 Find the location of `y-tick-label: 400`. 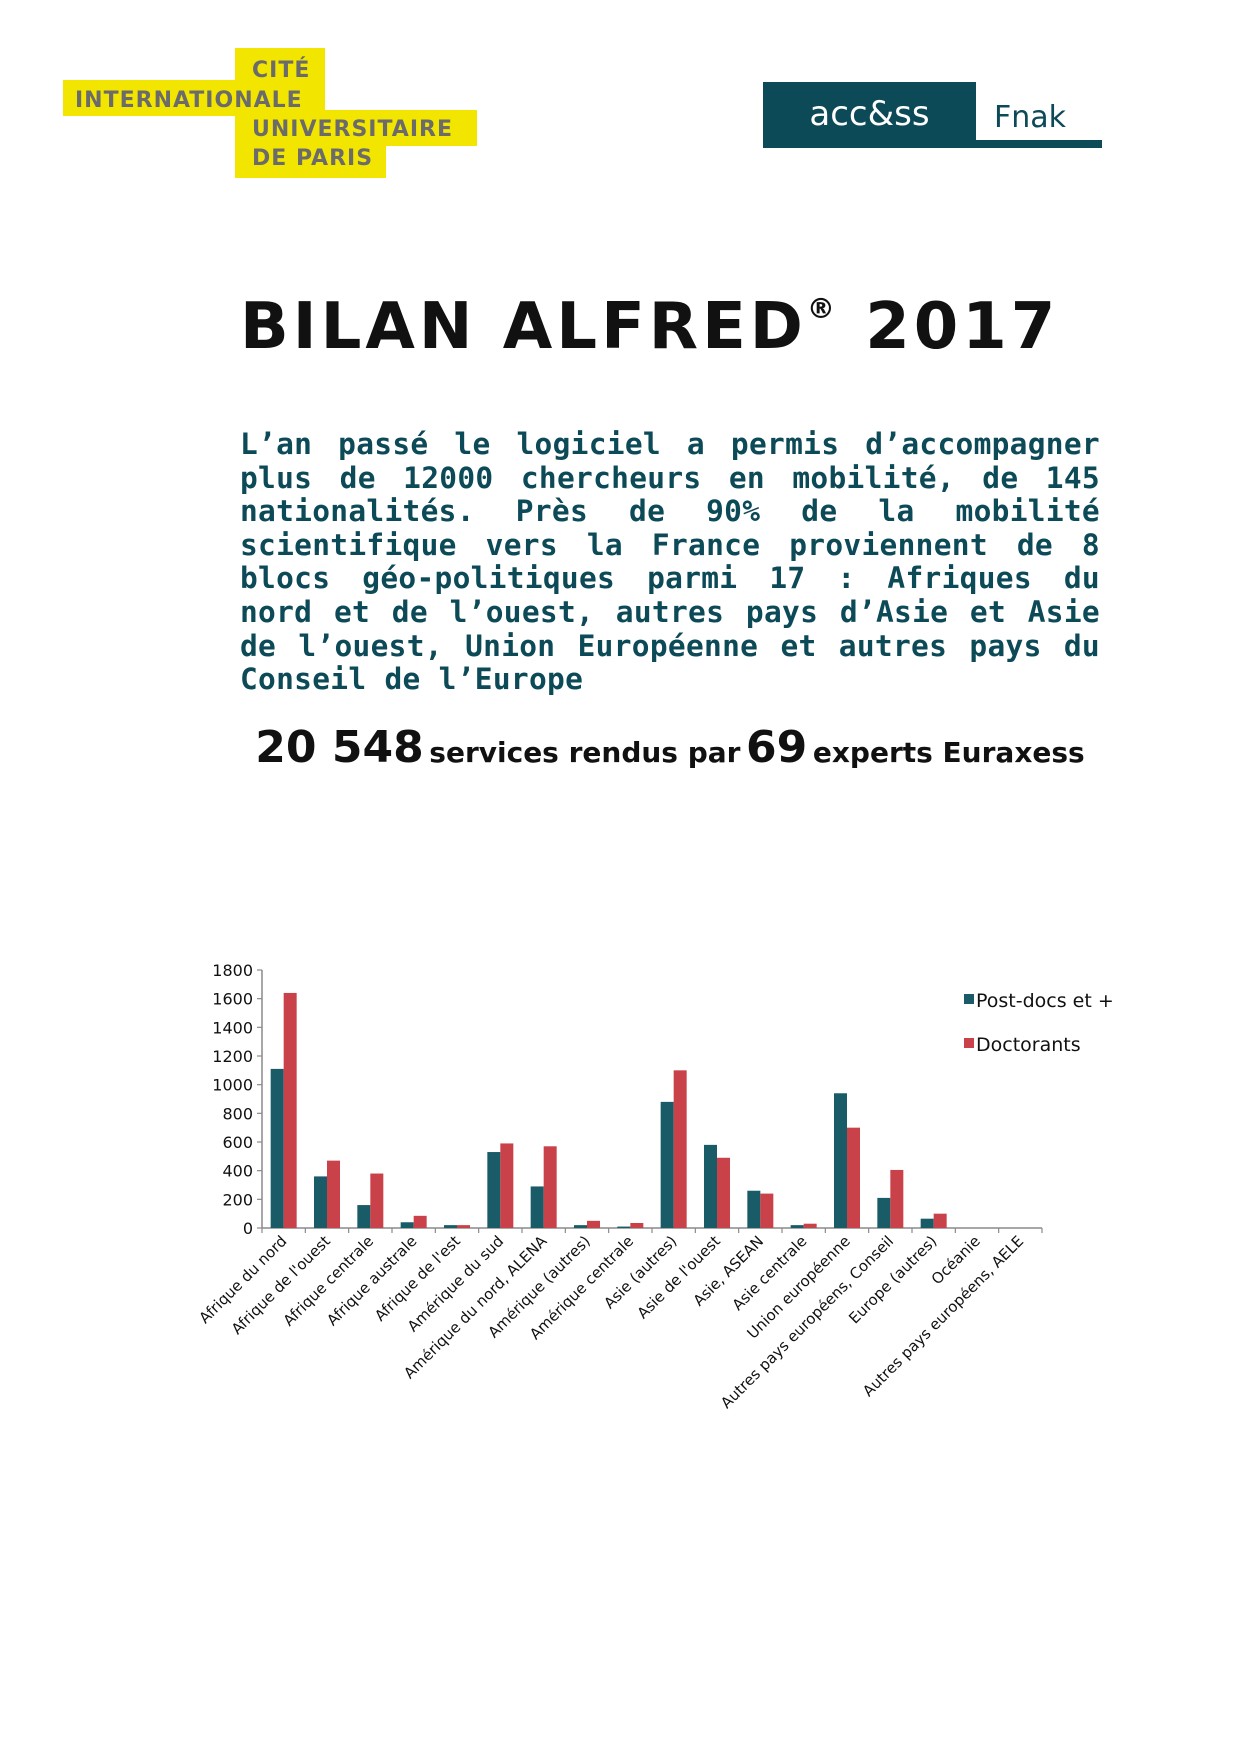

y-tick-label: 400 is located at coordinates (237, 1171).